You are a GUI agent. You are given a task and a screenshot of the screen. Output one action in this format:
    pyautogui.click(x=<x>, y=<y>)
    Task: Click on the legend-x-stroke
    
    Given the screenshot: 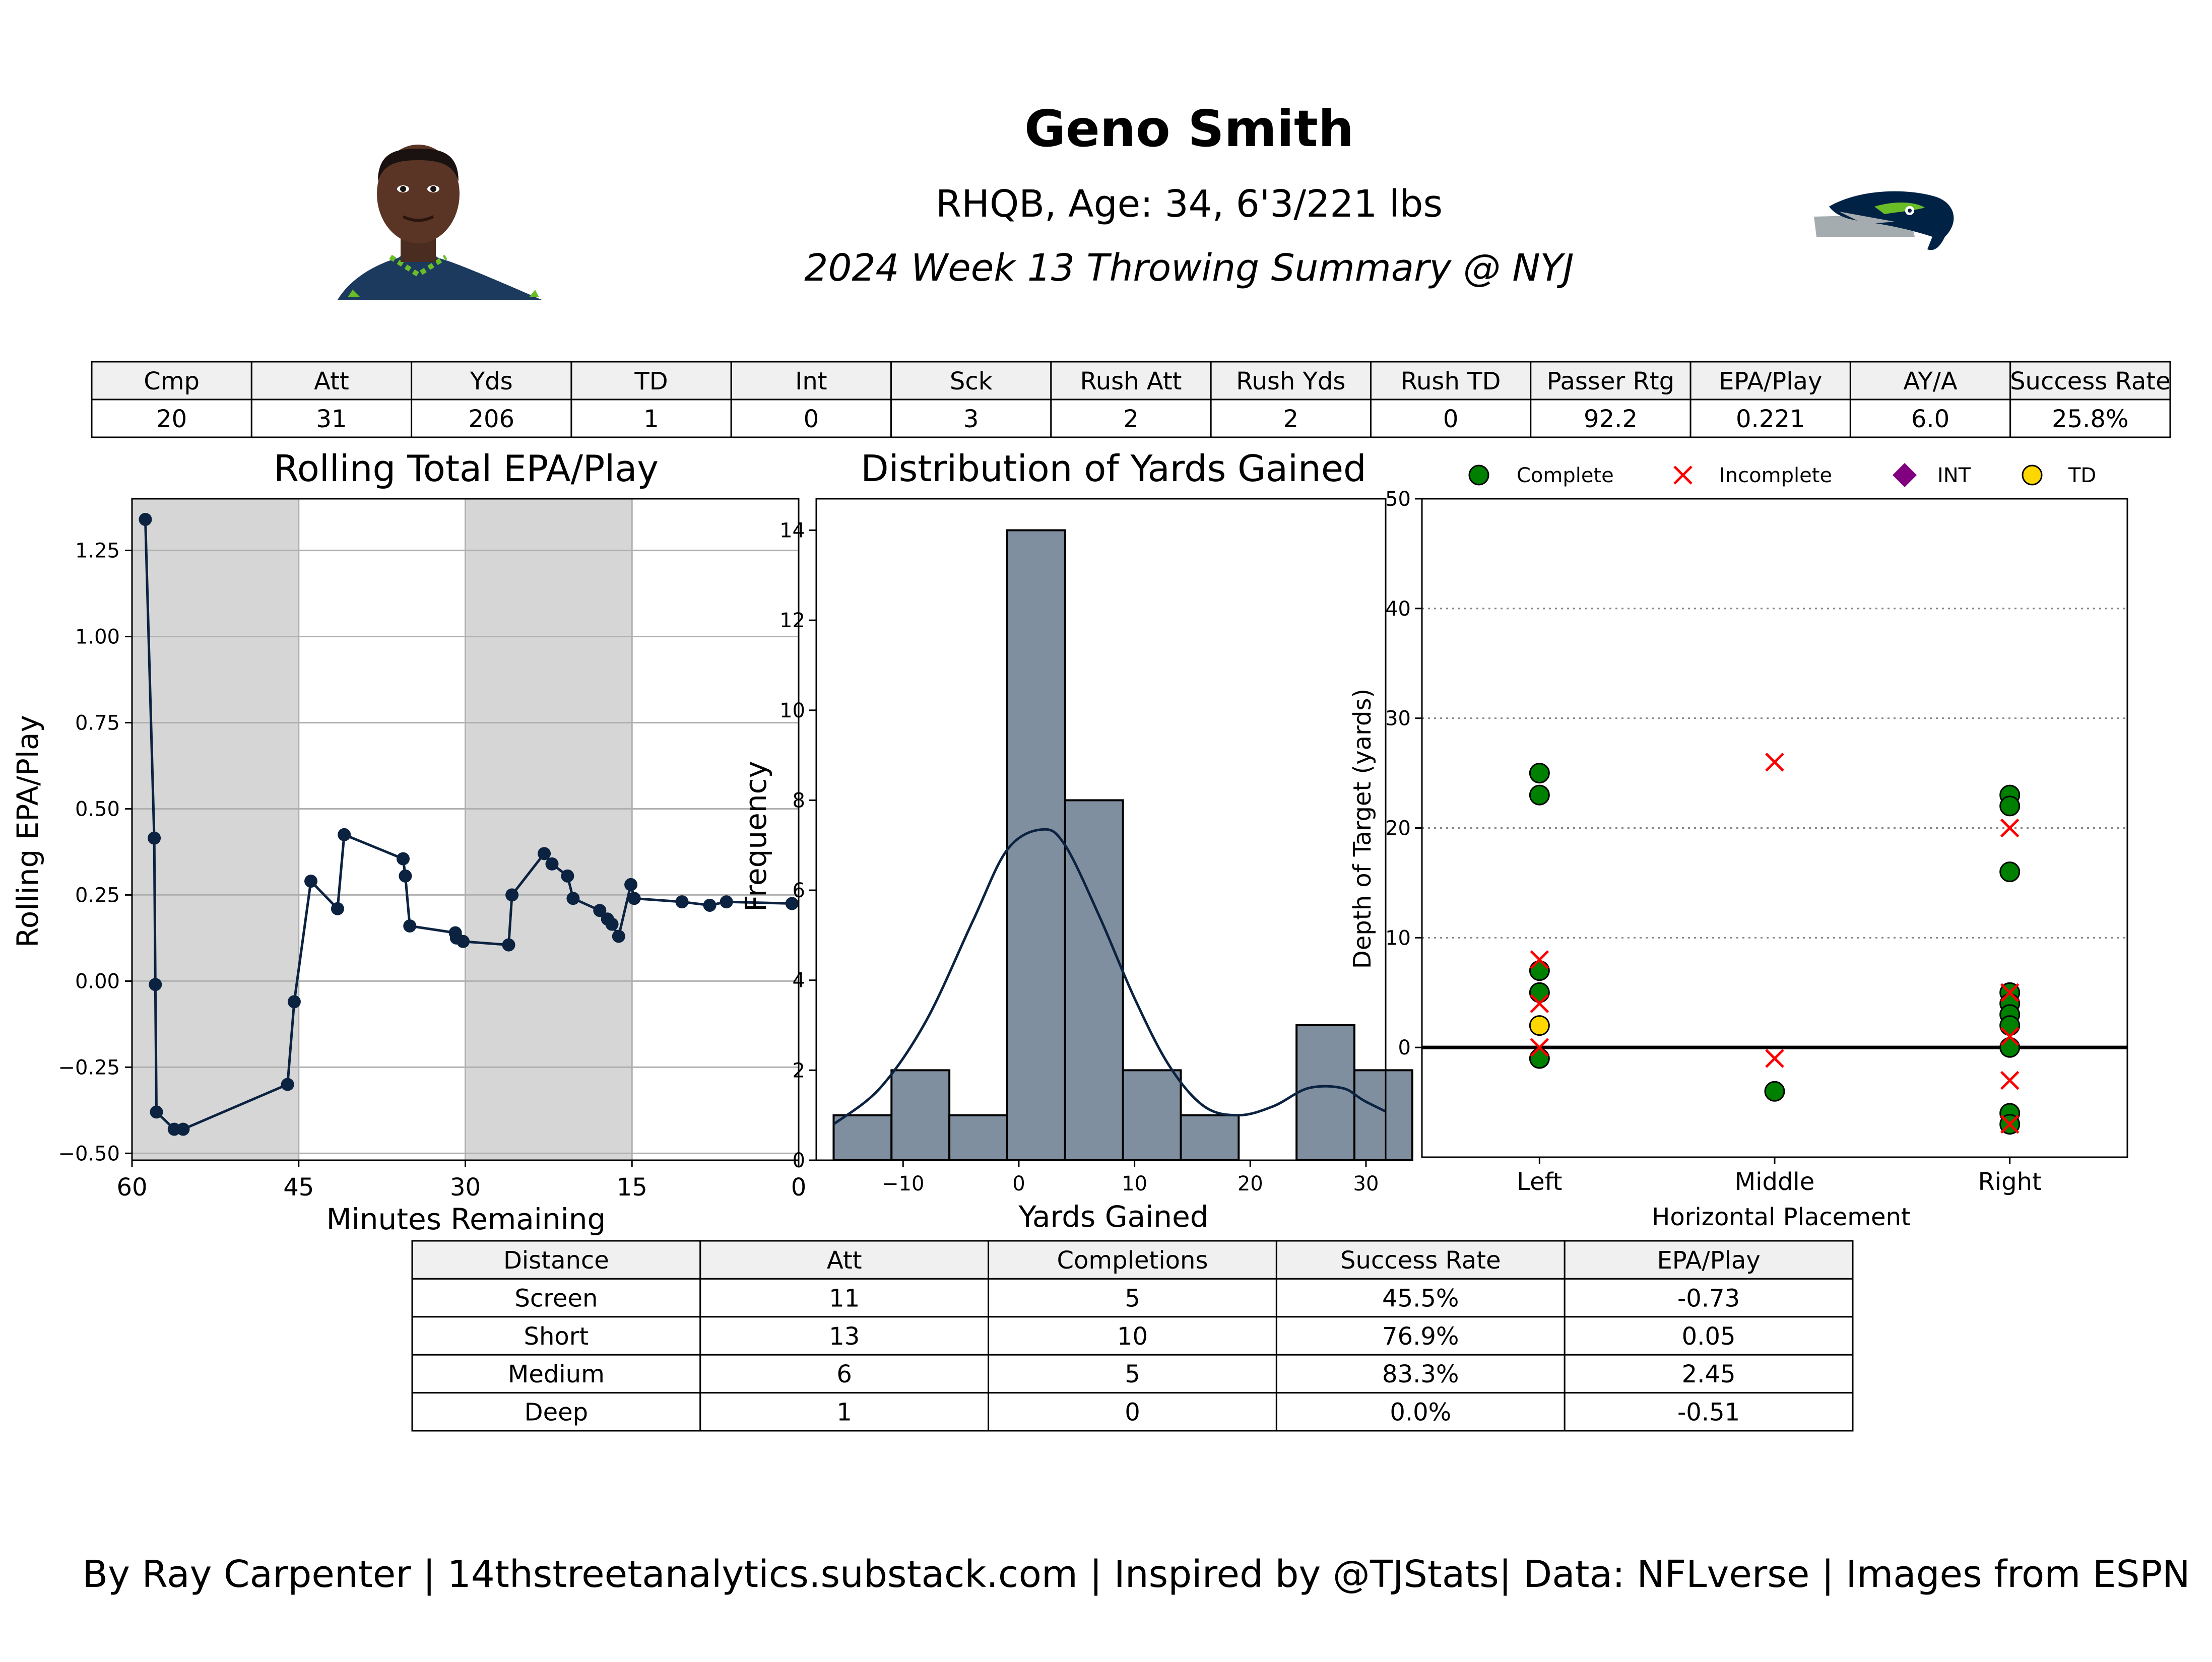 What is the action you would take?
    pyautogui.click(x=1683, y=475)
    